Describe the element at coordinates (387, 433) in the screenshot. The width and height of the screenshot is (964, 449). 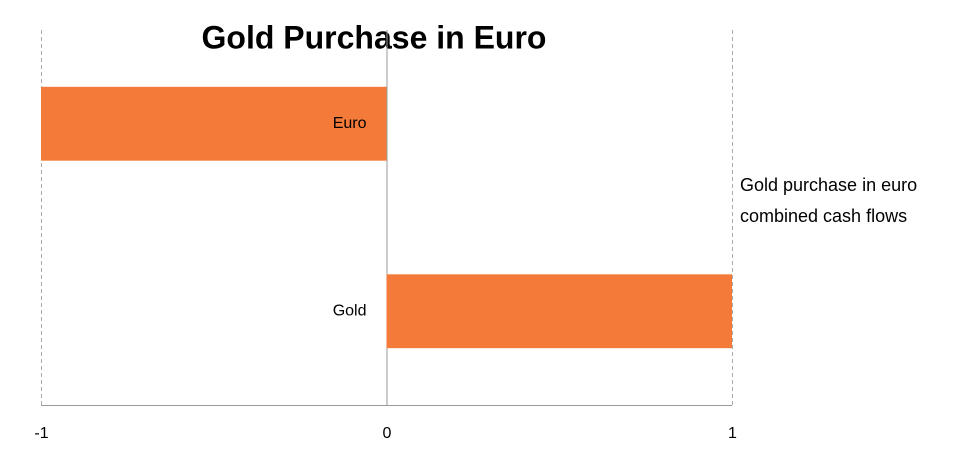
I see `x-tick-label: 0` at that location.